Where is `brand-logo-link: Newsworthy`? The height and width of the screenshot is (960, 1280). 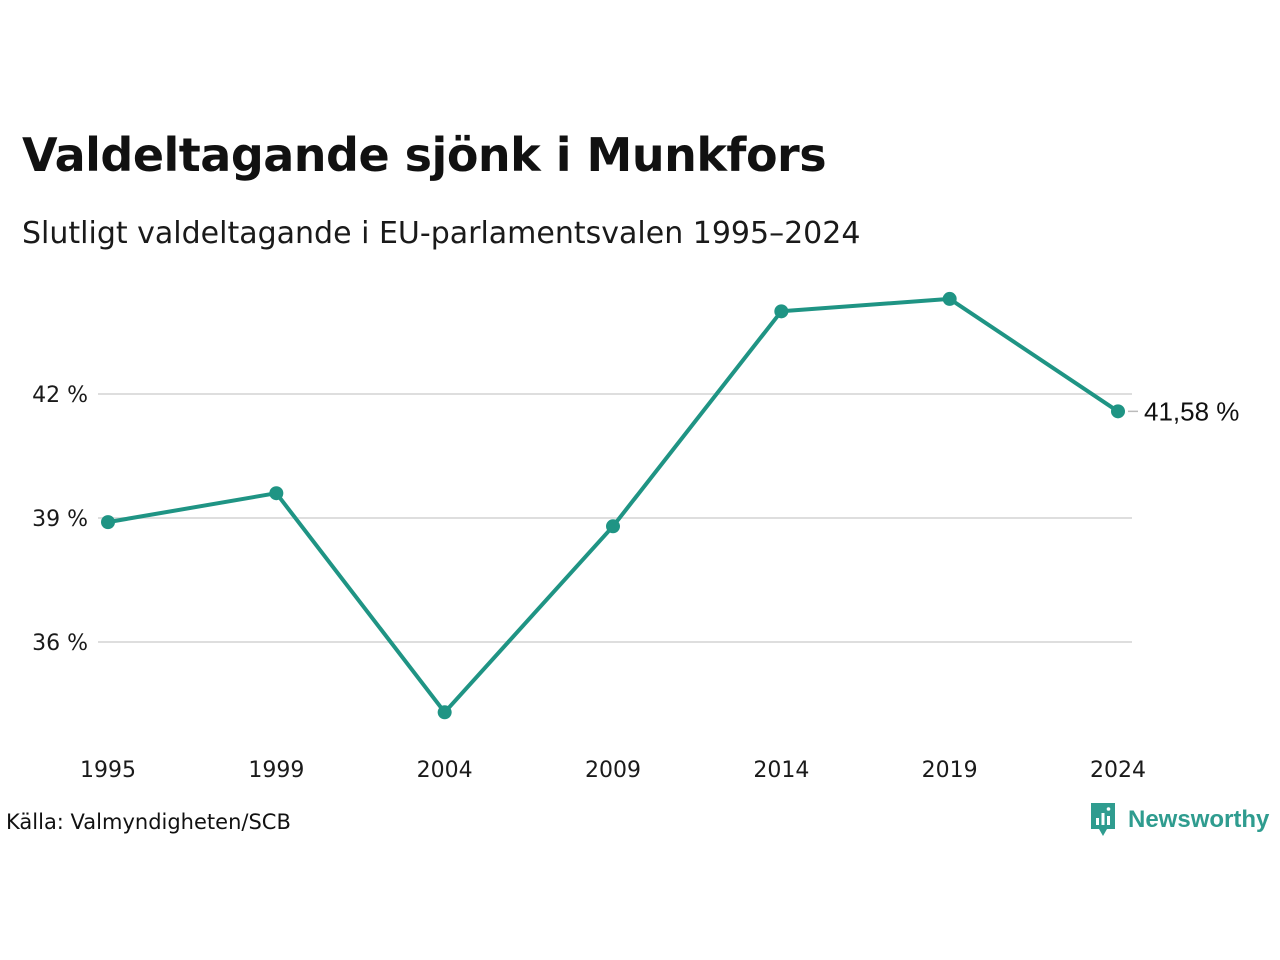
brand-logo-link: Newsworthy is located at coordinates (1178, 820).